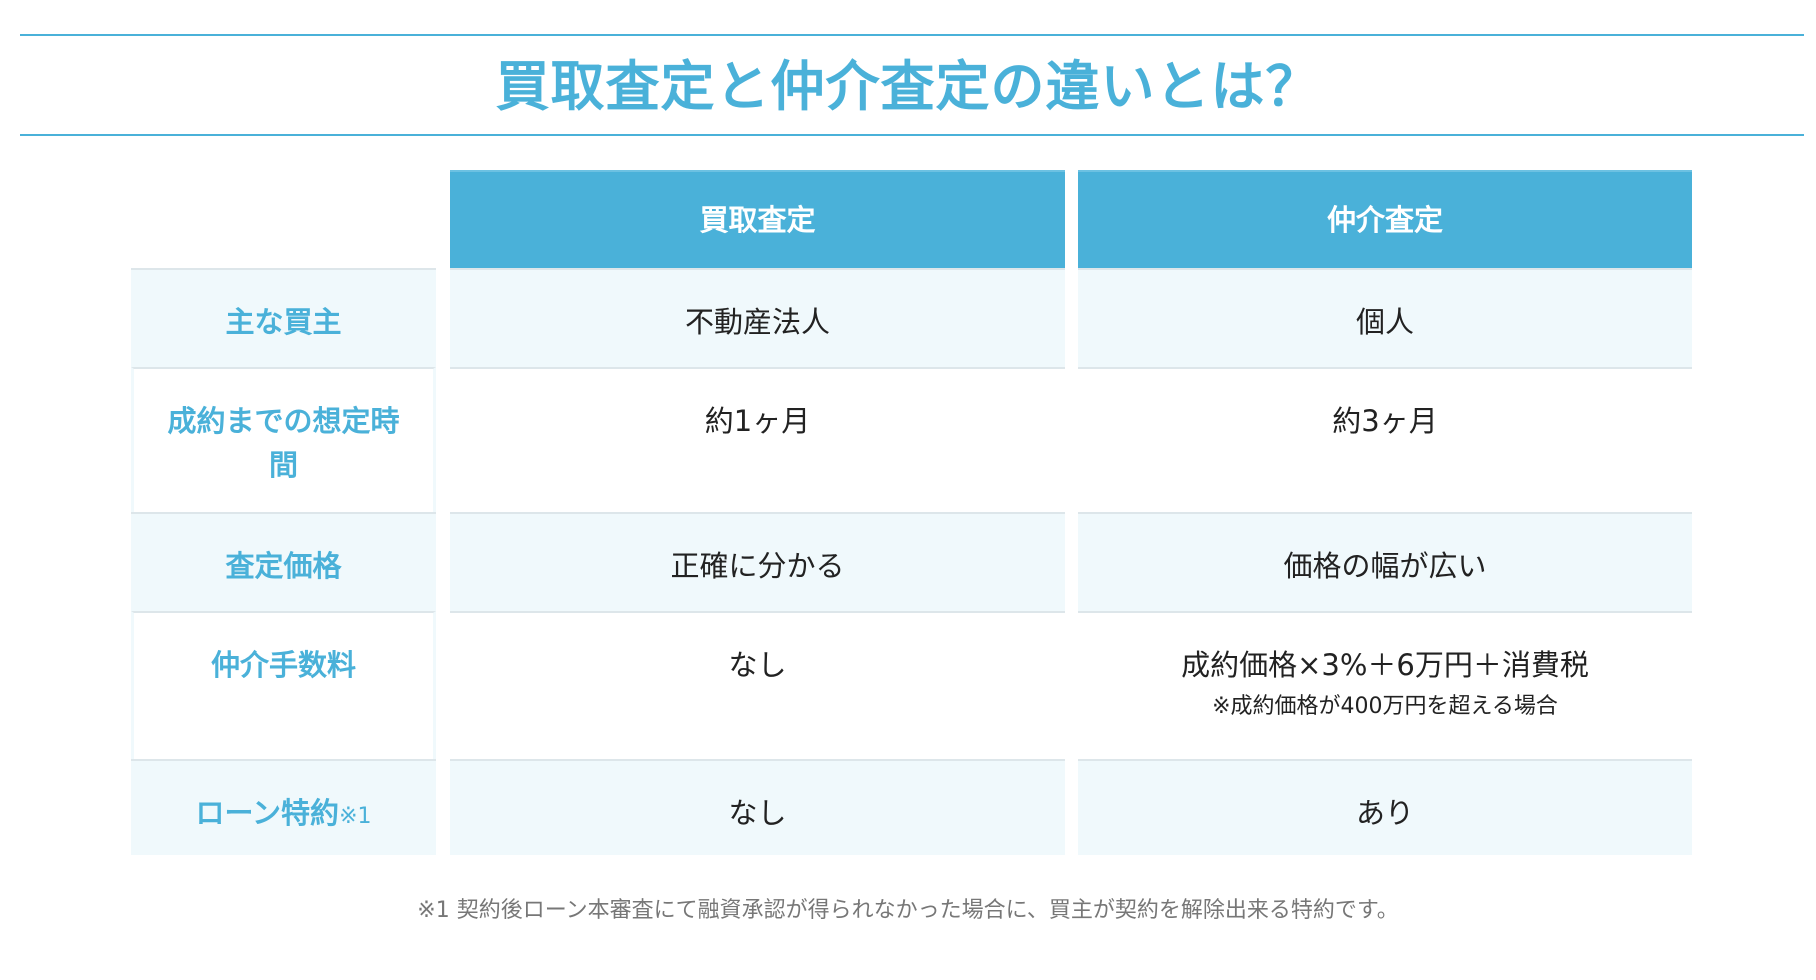 This screenshot has width=1816, height=980. Describe the element at coordinates (283, 219) in the screenshot. I see `header-empty` at that location.